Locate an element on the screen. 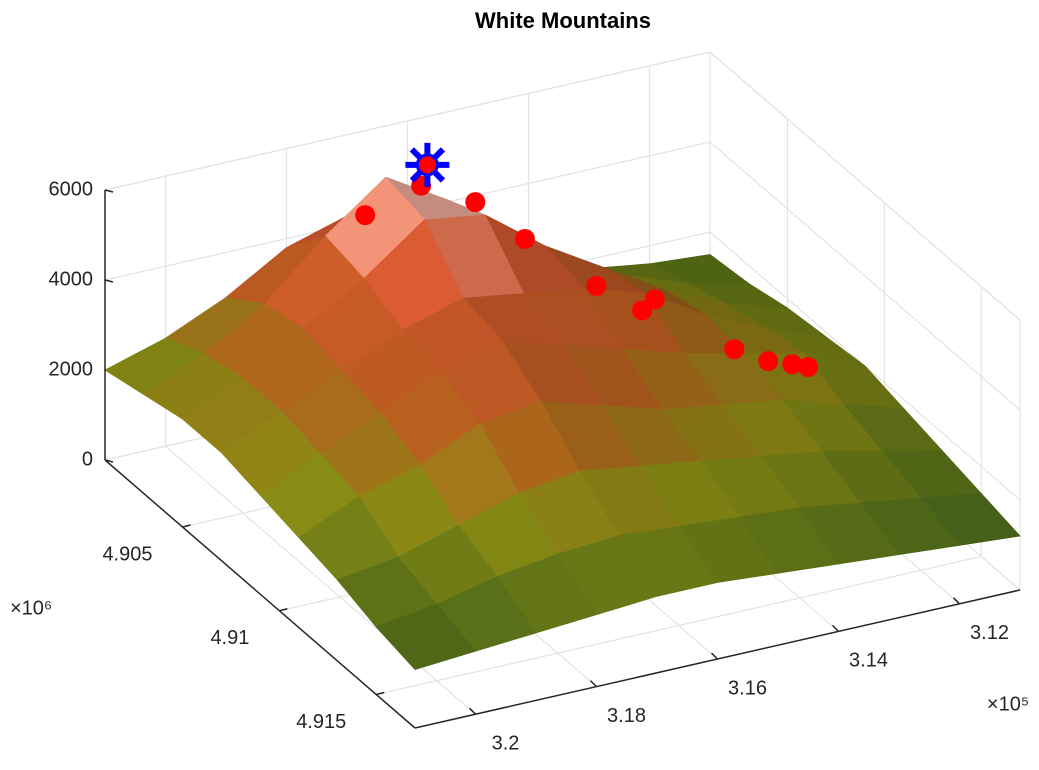 Image resolution: width=1039 pixels, height=770 pixels. peak-marker is located at coordinates (427, 164).